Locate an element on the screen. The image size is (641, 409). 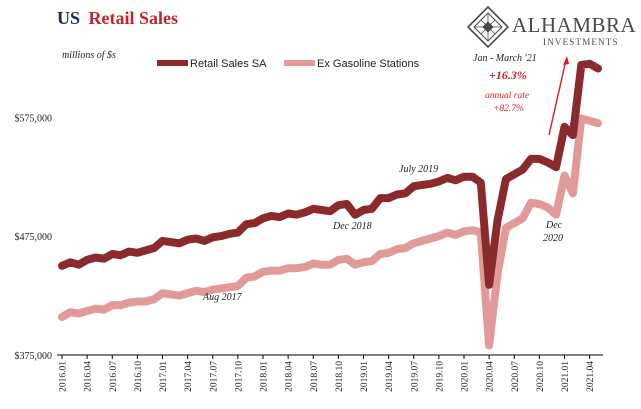
callout-rate: +82.7% is located at coordinates (508, 109).